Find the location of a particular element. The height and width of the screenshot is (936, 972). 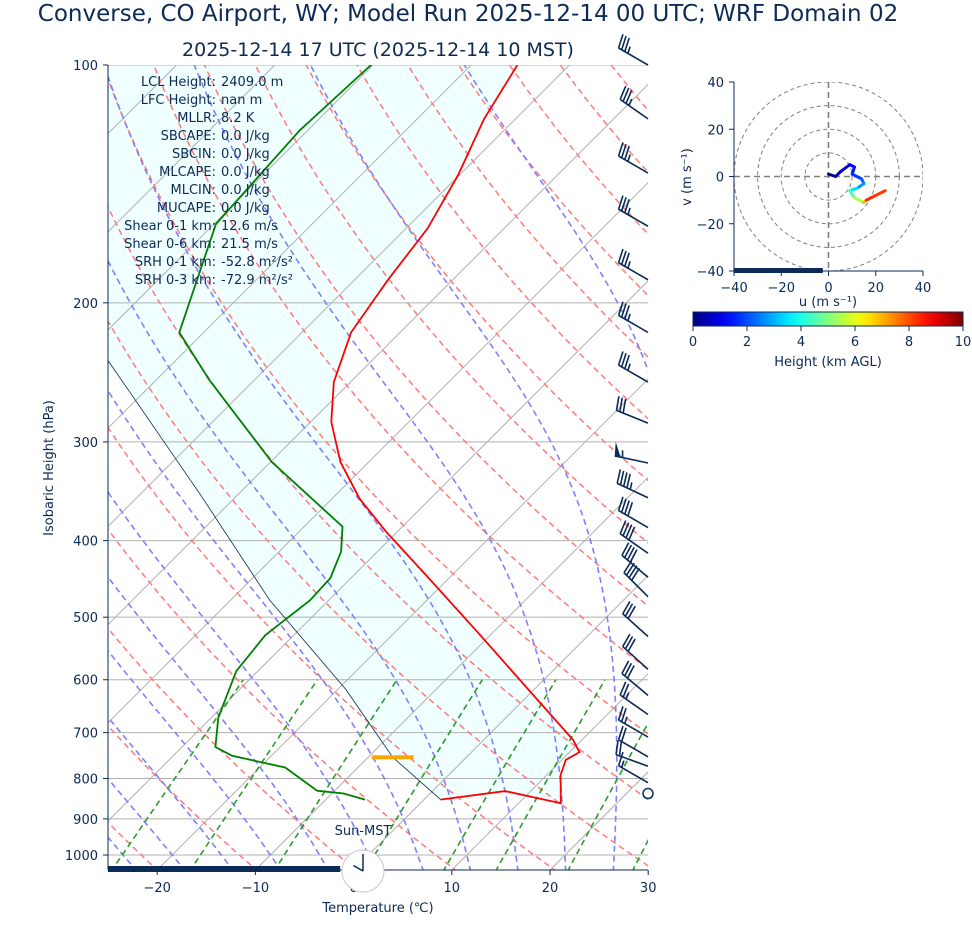

colorbar-ticks: 0 2 4 6 8 10 is located at coordinates (830, 338).